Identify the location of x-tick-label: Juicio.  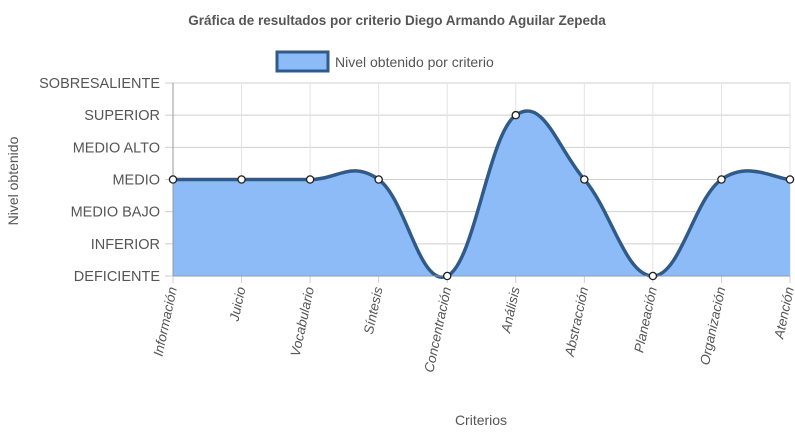
(237, 304).